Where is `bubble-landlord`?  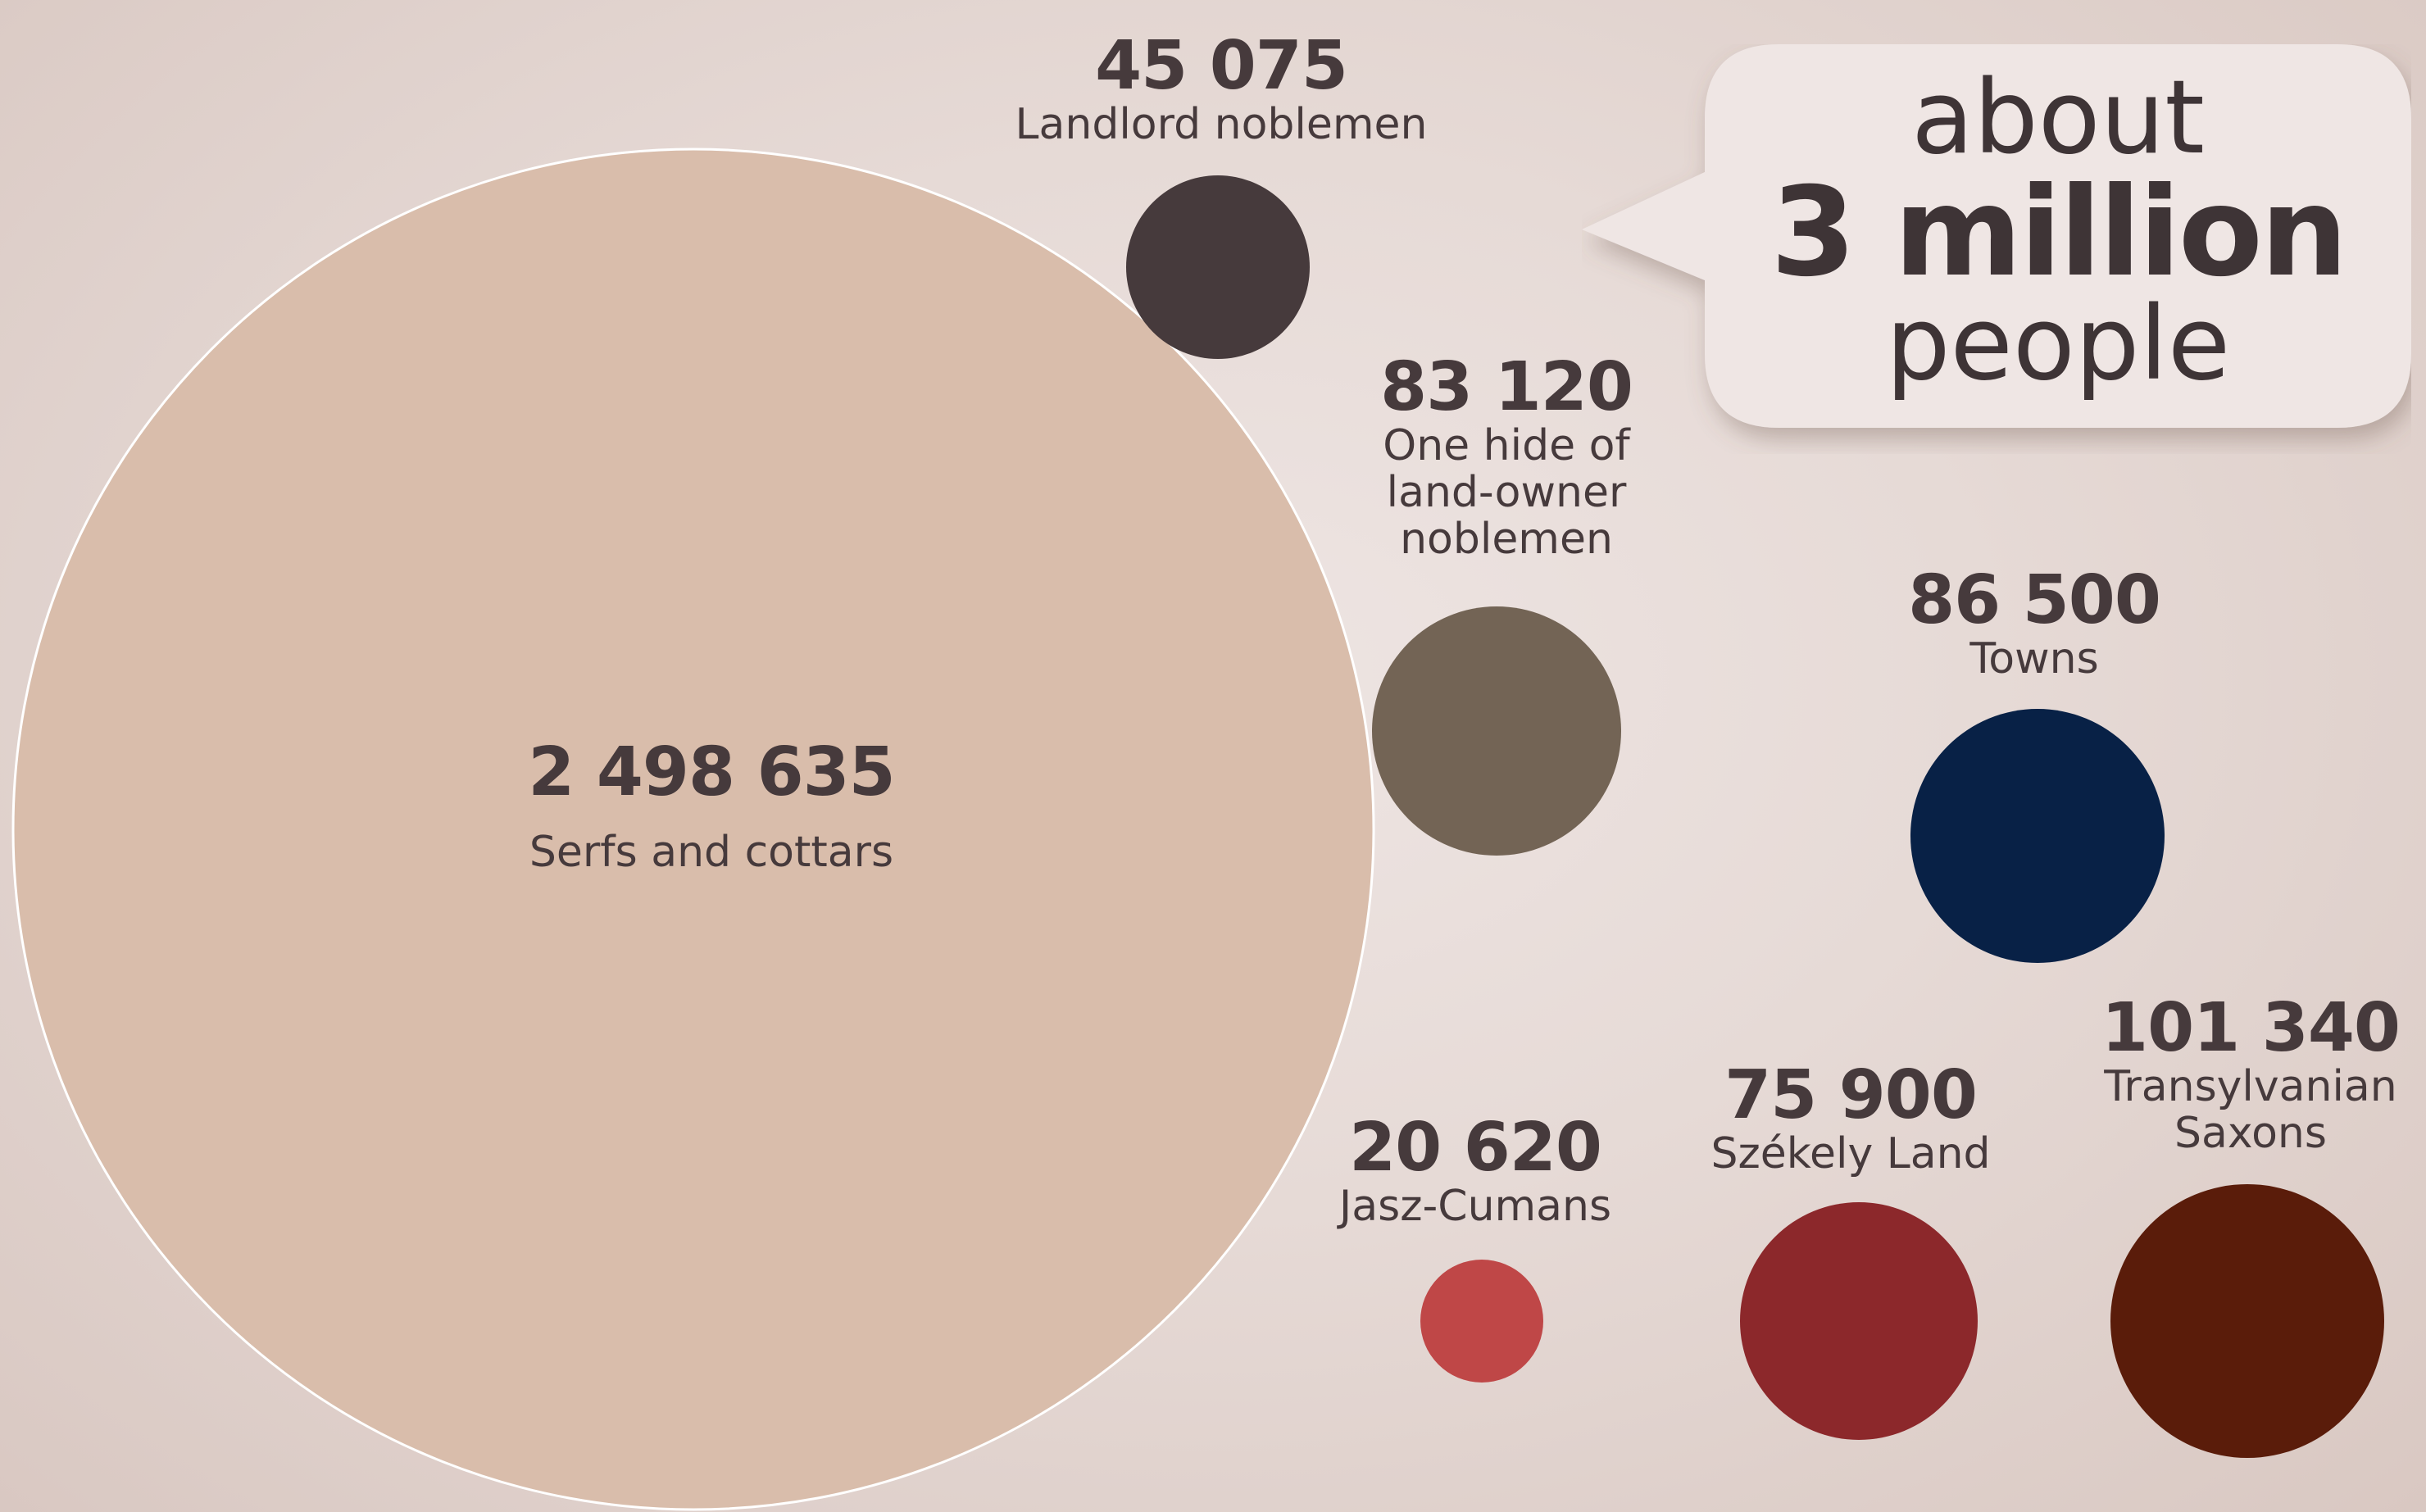
bubble-landlord is located at coordinates (1218, 267).